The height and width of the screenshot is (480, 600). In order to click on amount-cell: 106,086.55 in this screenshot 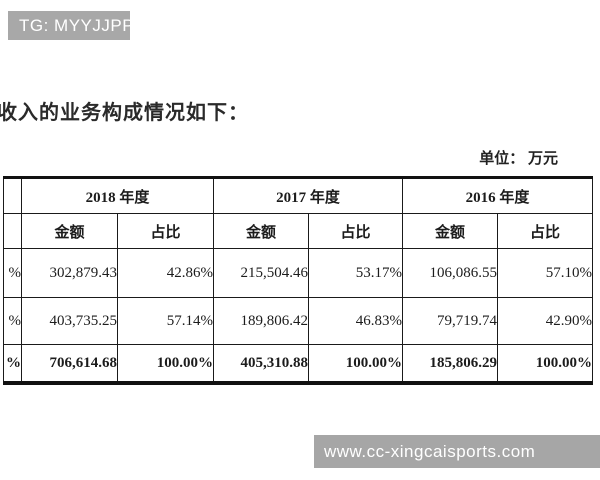, I will do `click(450, 273)`.